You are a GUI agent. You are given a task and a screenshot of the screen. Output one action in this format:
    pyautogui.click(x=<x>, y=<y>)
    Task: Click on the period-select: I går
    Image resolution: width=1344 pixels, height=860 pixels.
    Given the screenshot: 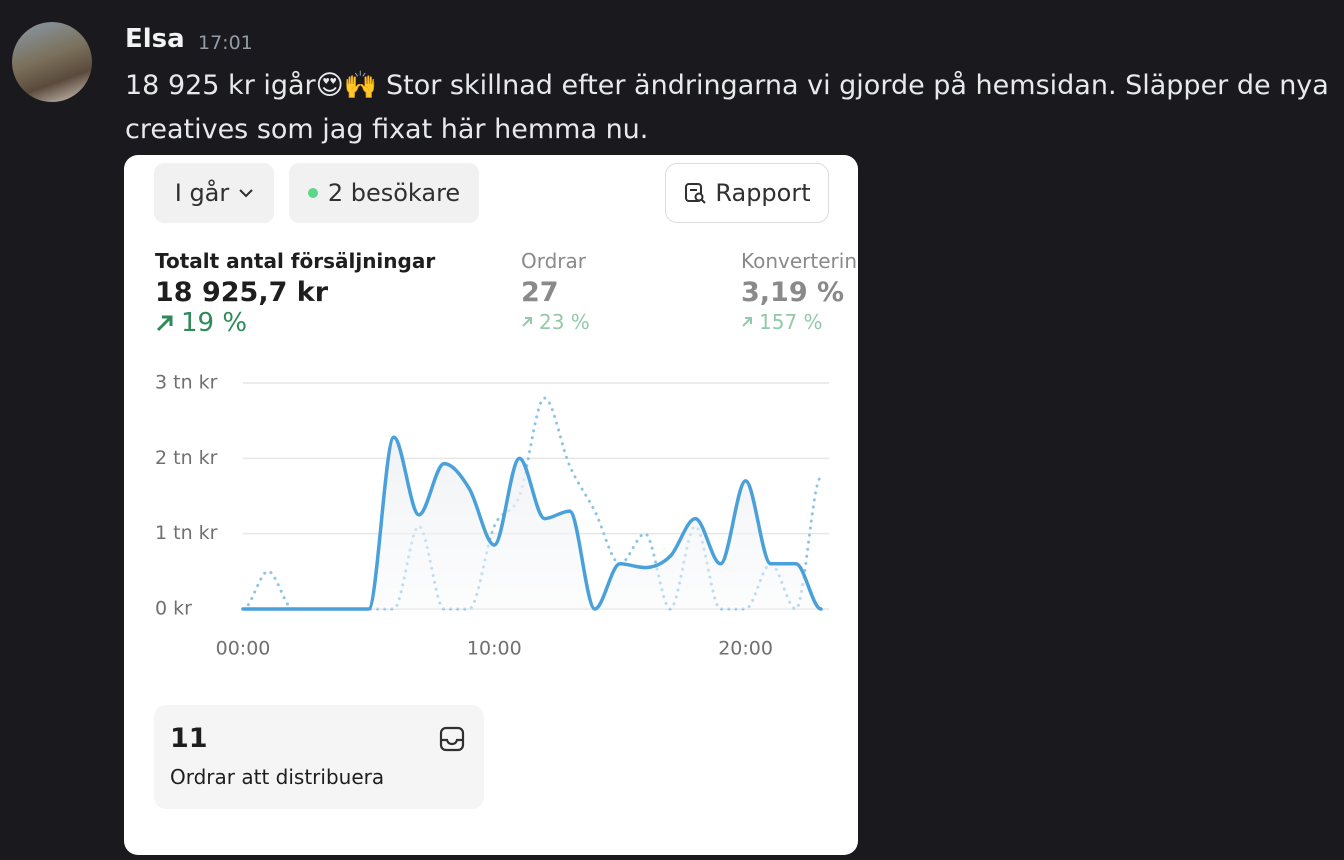 What is the action you would take?
    pyautogui.click(x=214, y=193)
    